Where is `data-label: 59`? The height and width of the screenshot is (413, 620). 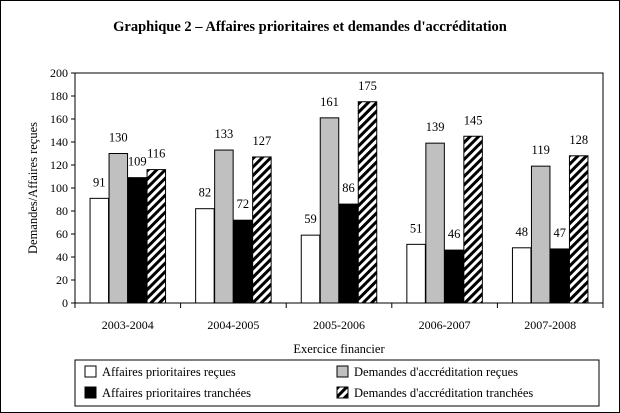
data-label: 59 is located at coordinates (310, 219).